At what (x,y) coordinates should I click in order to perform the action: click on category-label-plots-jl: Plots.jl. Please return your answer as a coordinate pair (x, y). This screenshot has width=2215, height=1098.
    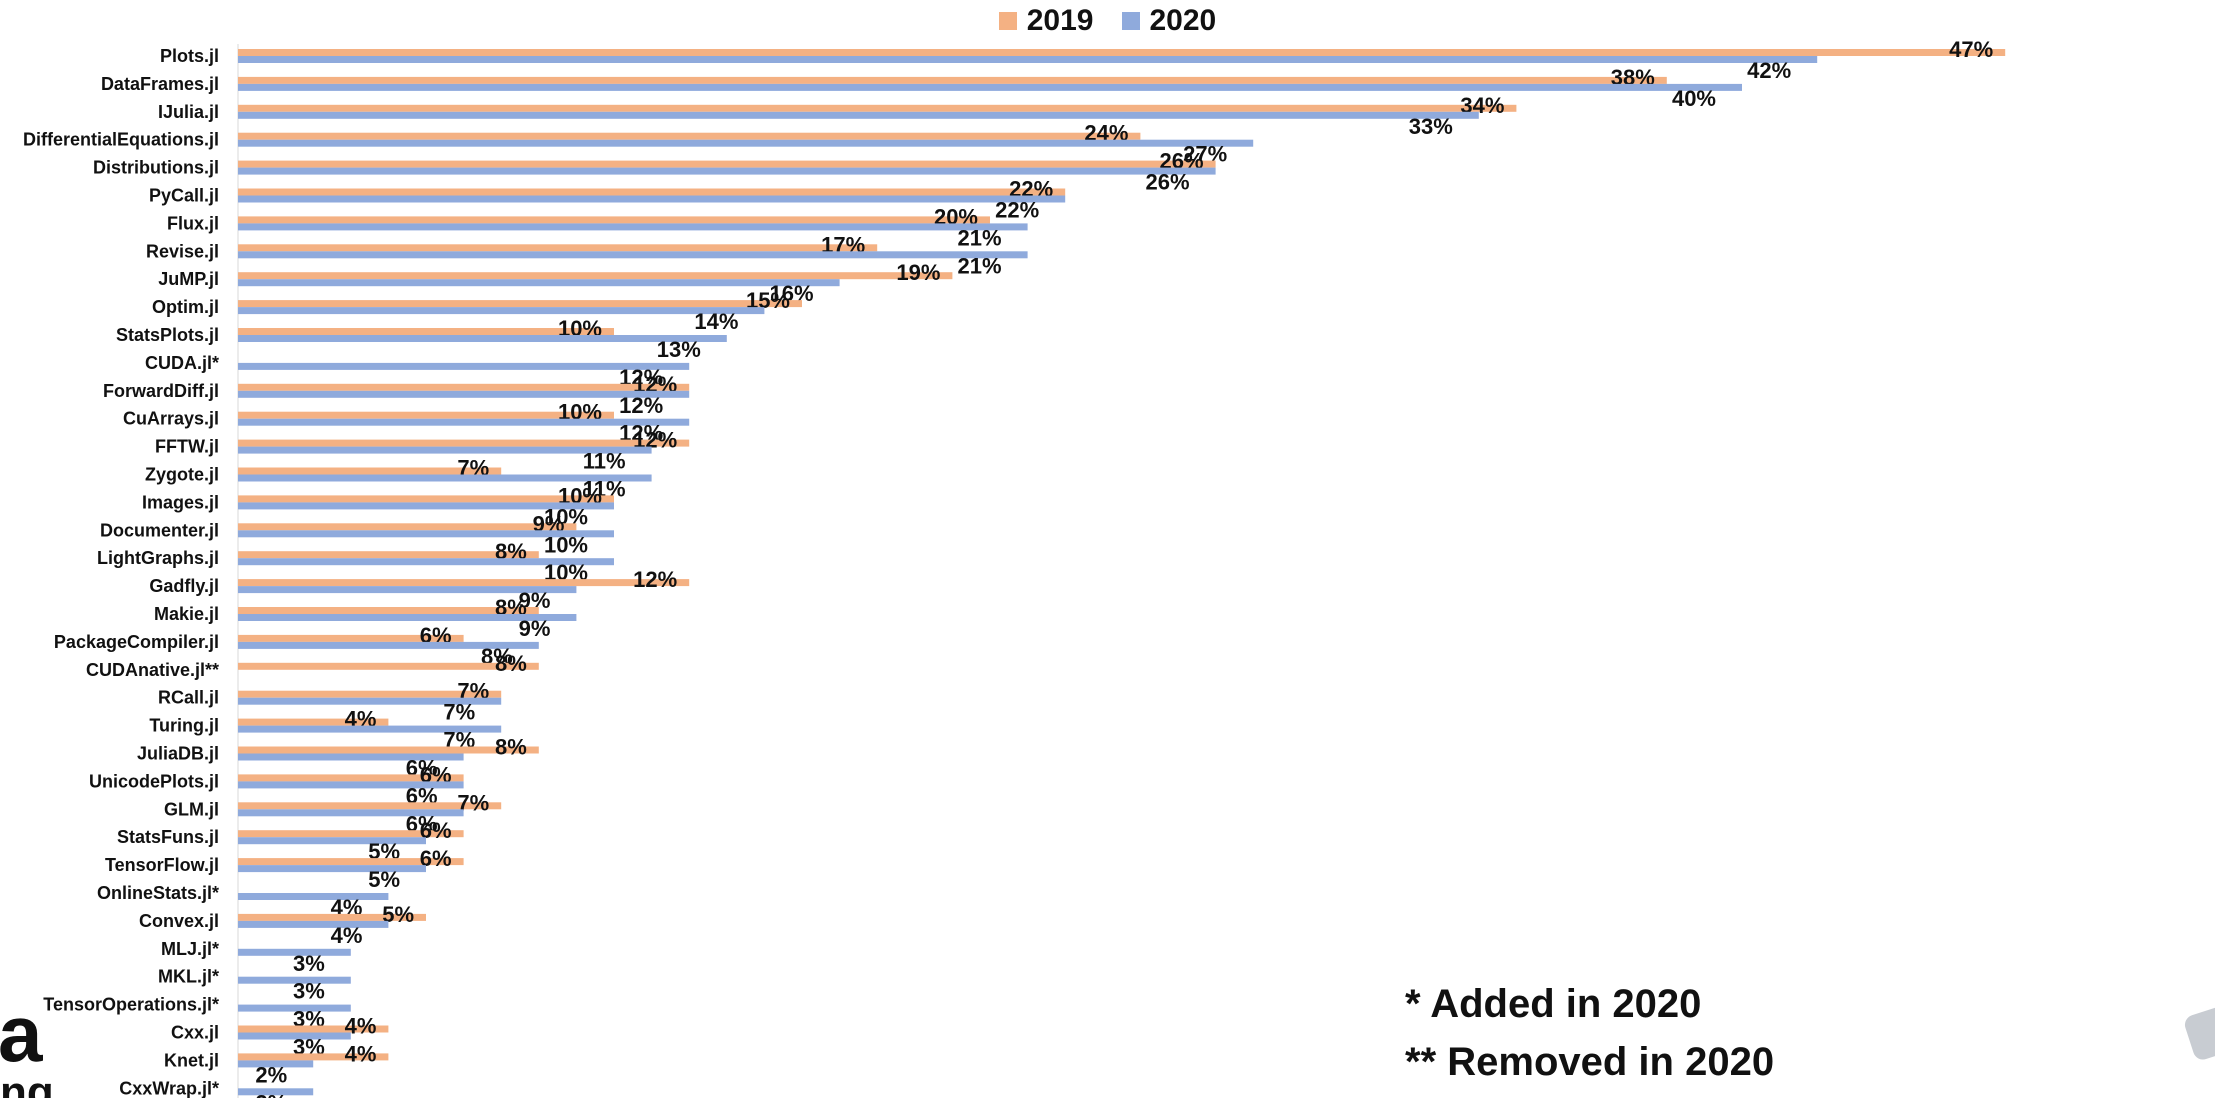
    Looking at the image, I should click on (189, 56).